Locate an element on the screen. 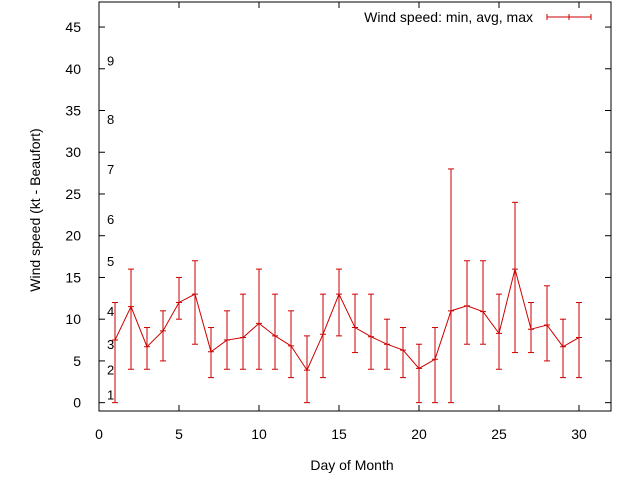 This screenshot has width=640, height=480. x-axis-title: Day of Month is located at coordinates (351, 465).